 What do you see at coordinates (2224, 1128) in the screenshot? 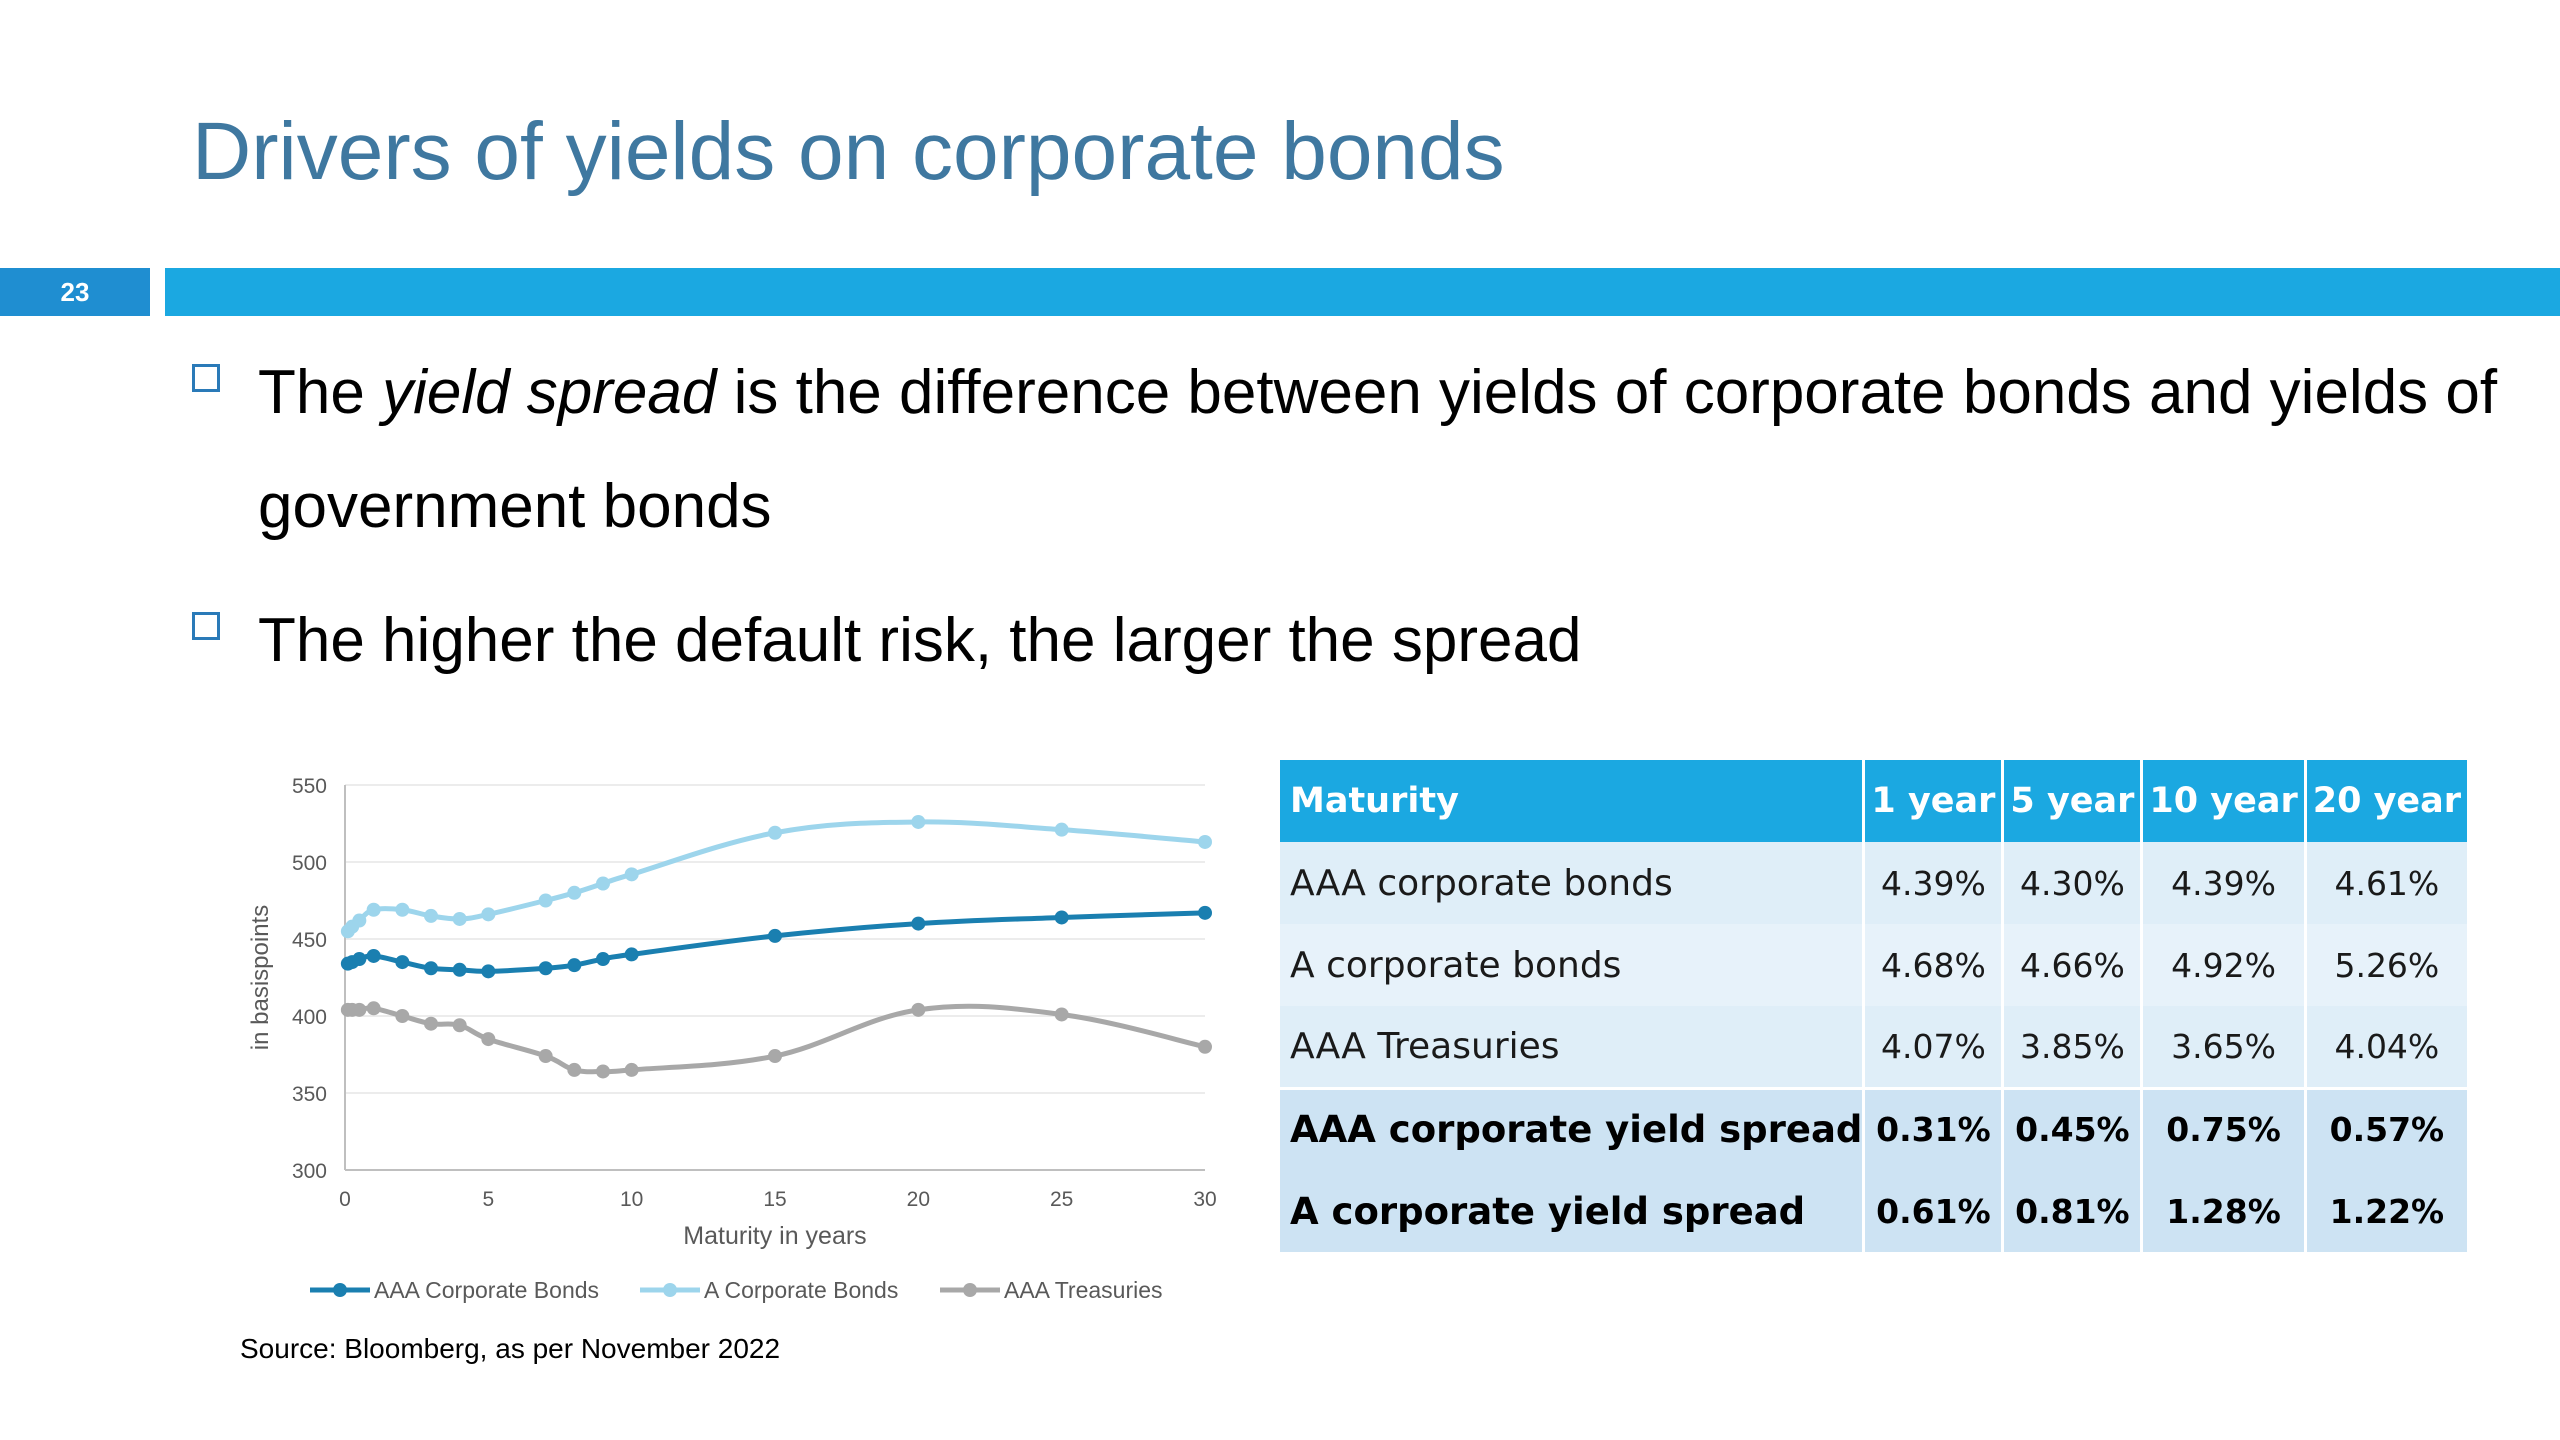
I see `table-cell: 0.75%` at bounding box center [2224, 1128].